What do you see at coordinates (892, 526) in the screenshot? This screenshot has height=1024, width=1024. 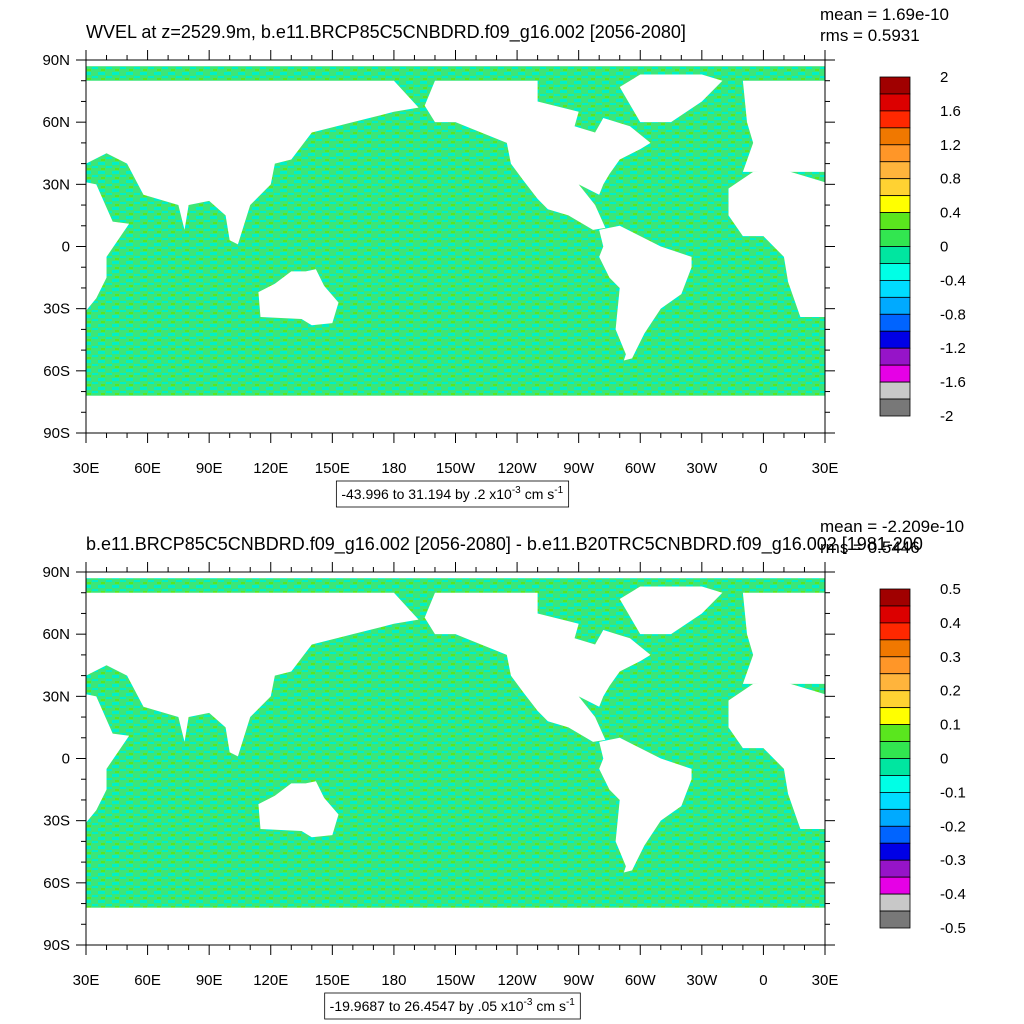 I see `mean-stat: mean = -2.209e-10` at bounding box center [892, 526].